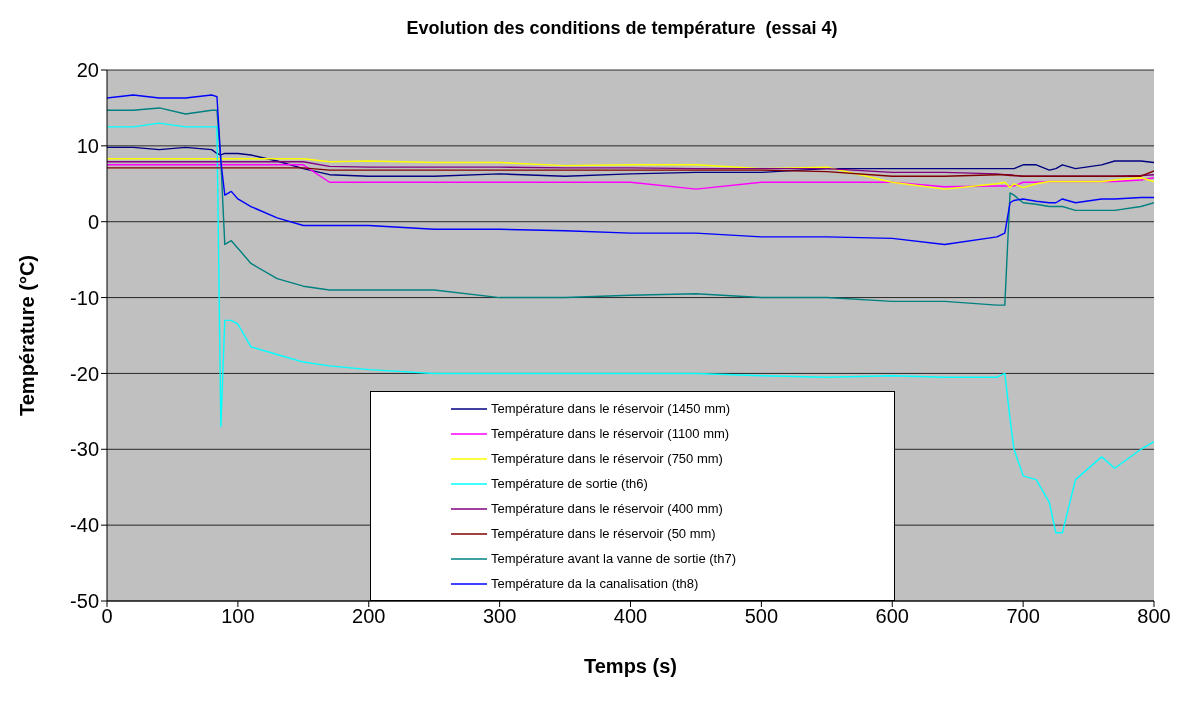 The width and height of the screenshot is (1184, 711). What do you see at coordinates (1154, 616) in the screenshot?
I see `x-tick-label: 800` at bounding box center [1154, 616].